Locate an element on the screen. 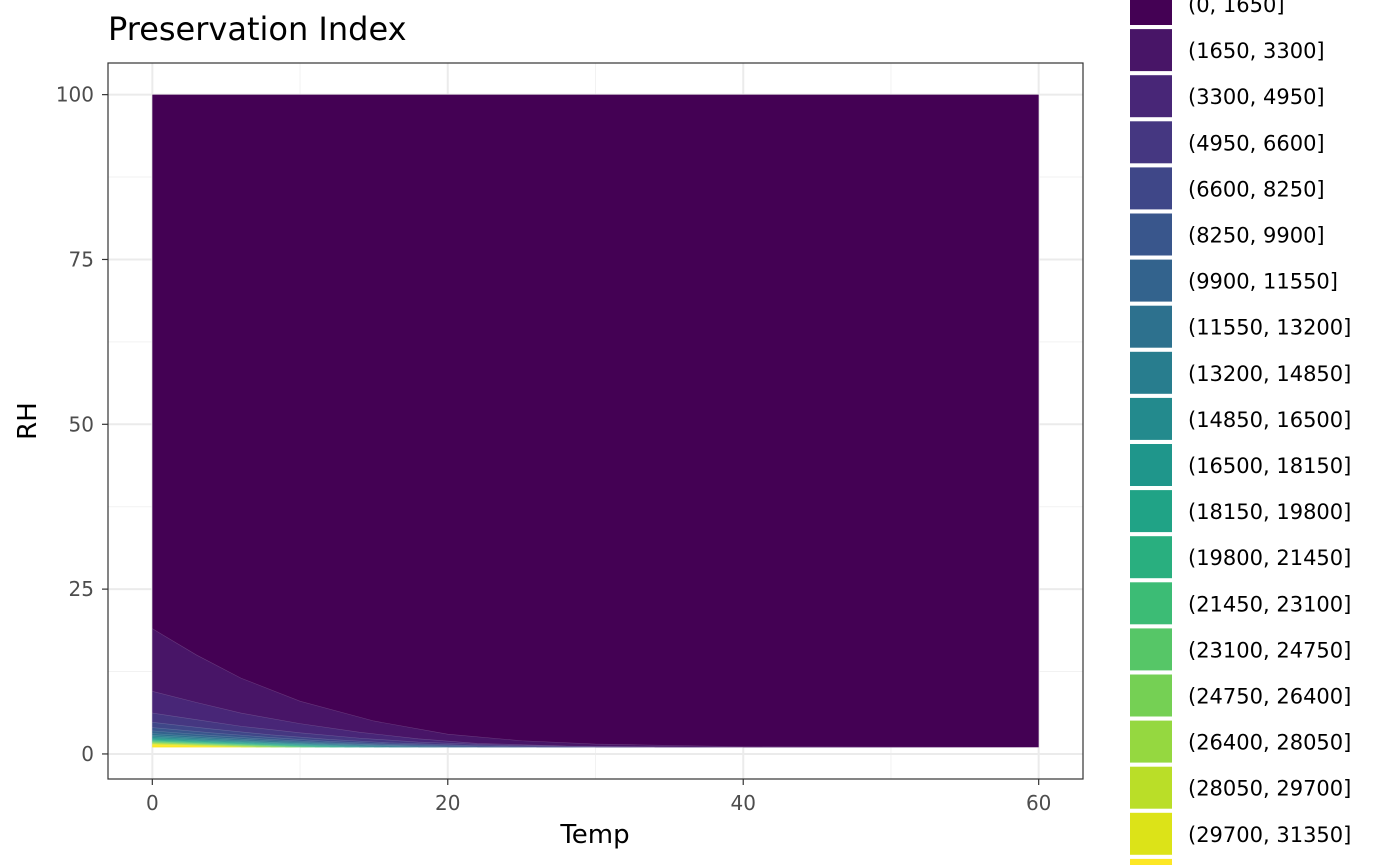 The width and height of the screenshot is (1400, 865). x-tick-label: 60 is located at coordinates (1038, 803).